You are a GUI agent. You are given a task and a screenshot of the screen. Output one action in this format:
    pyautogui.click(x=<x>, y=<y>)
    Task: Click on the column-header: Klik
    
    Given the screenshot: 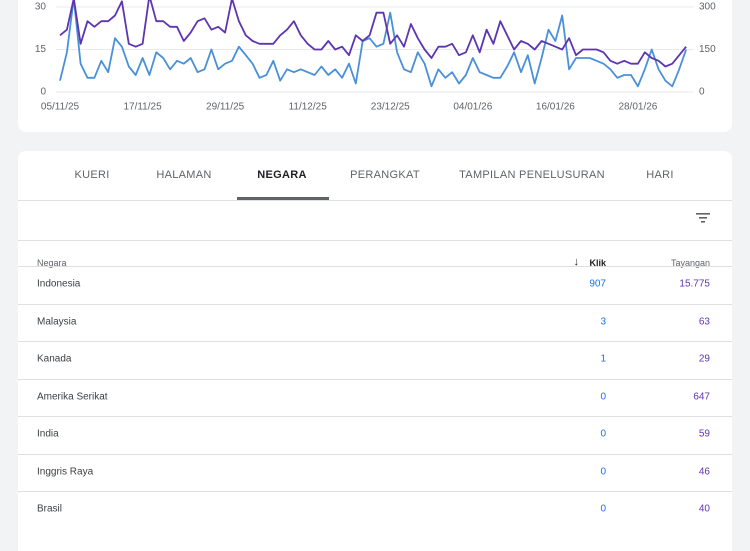 What is the action you would take?
    pyautogui.click(x=597, y=263)
    